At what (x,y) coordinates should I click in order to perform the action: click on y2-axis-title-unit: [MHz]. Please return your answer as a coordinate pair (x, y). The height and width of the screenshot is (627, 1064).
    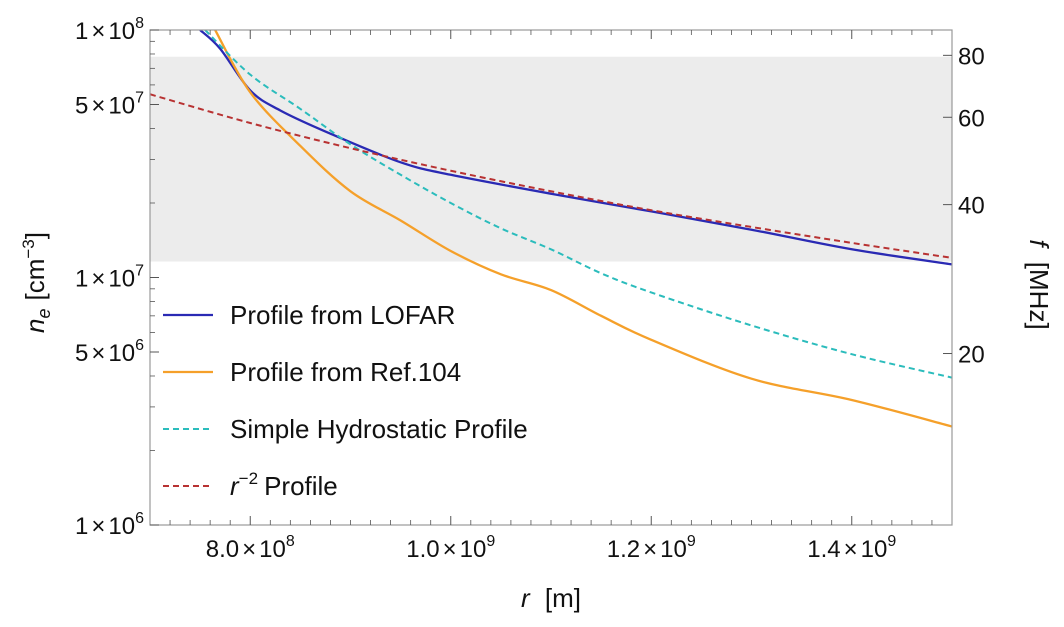
    Looking at the image, I should click on (1039, 296).